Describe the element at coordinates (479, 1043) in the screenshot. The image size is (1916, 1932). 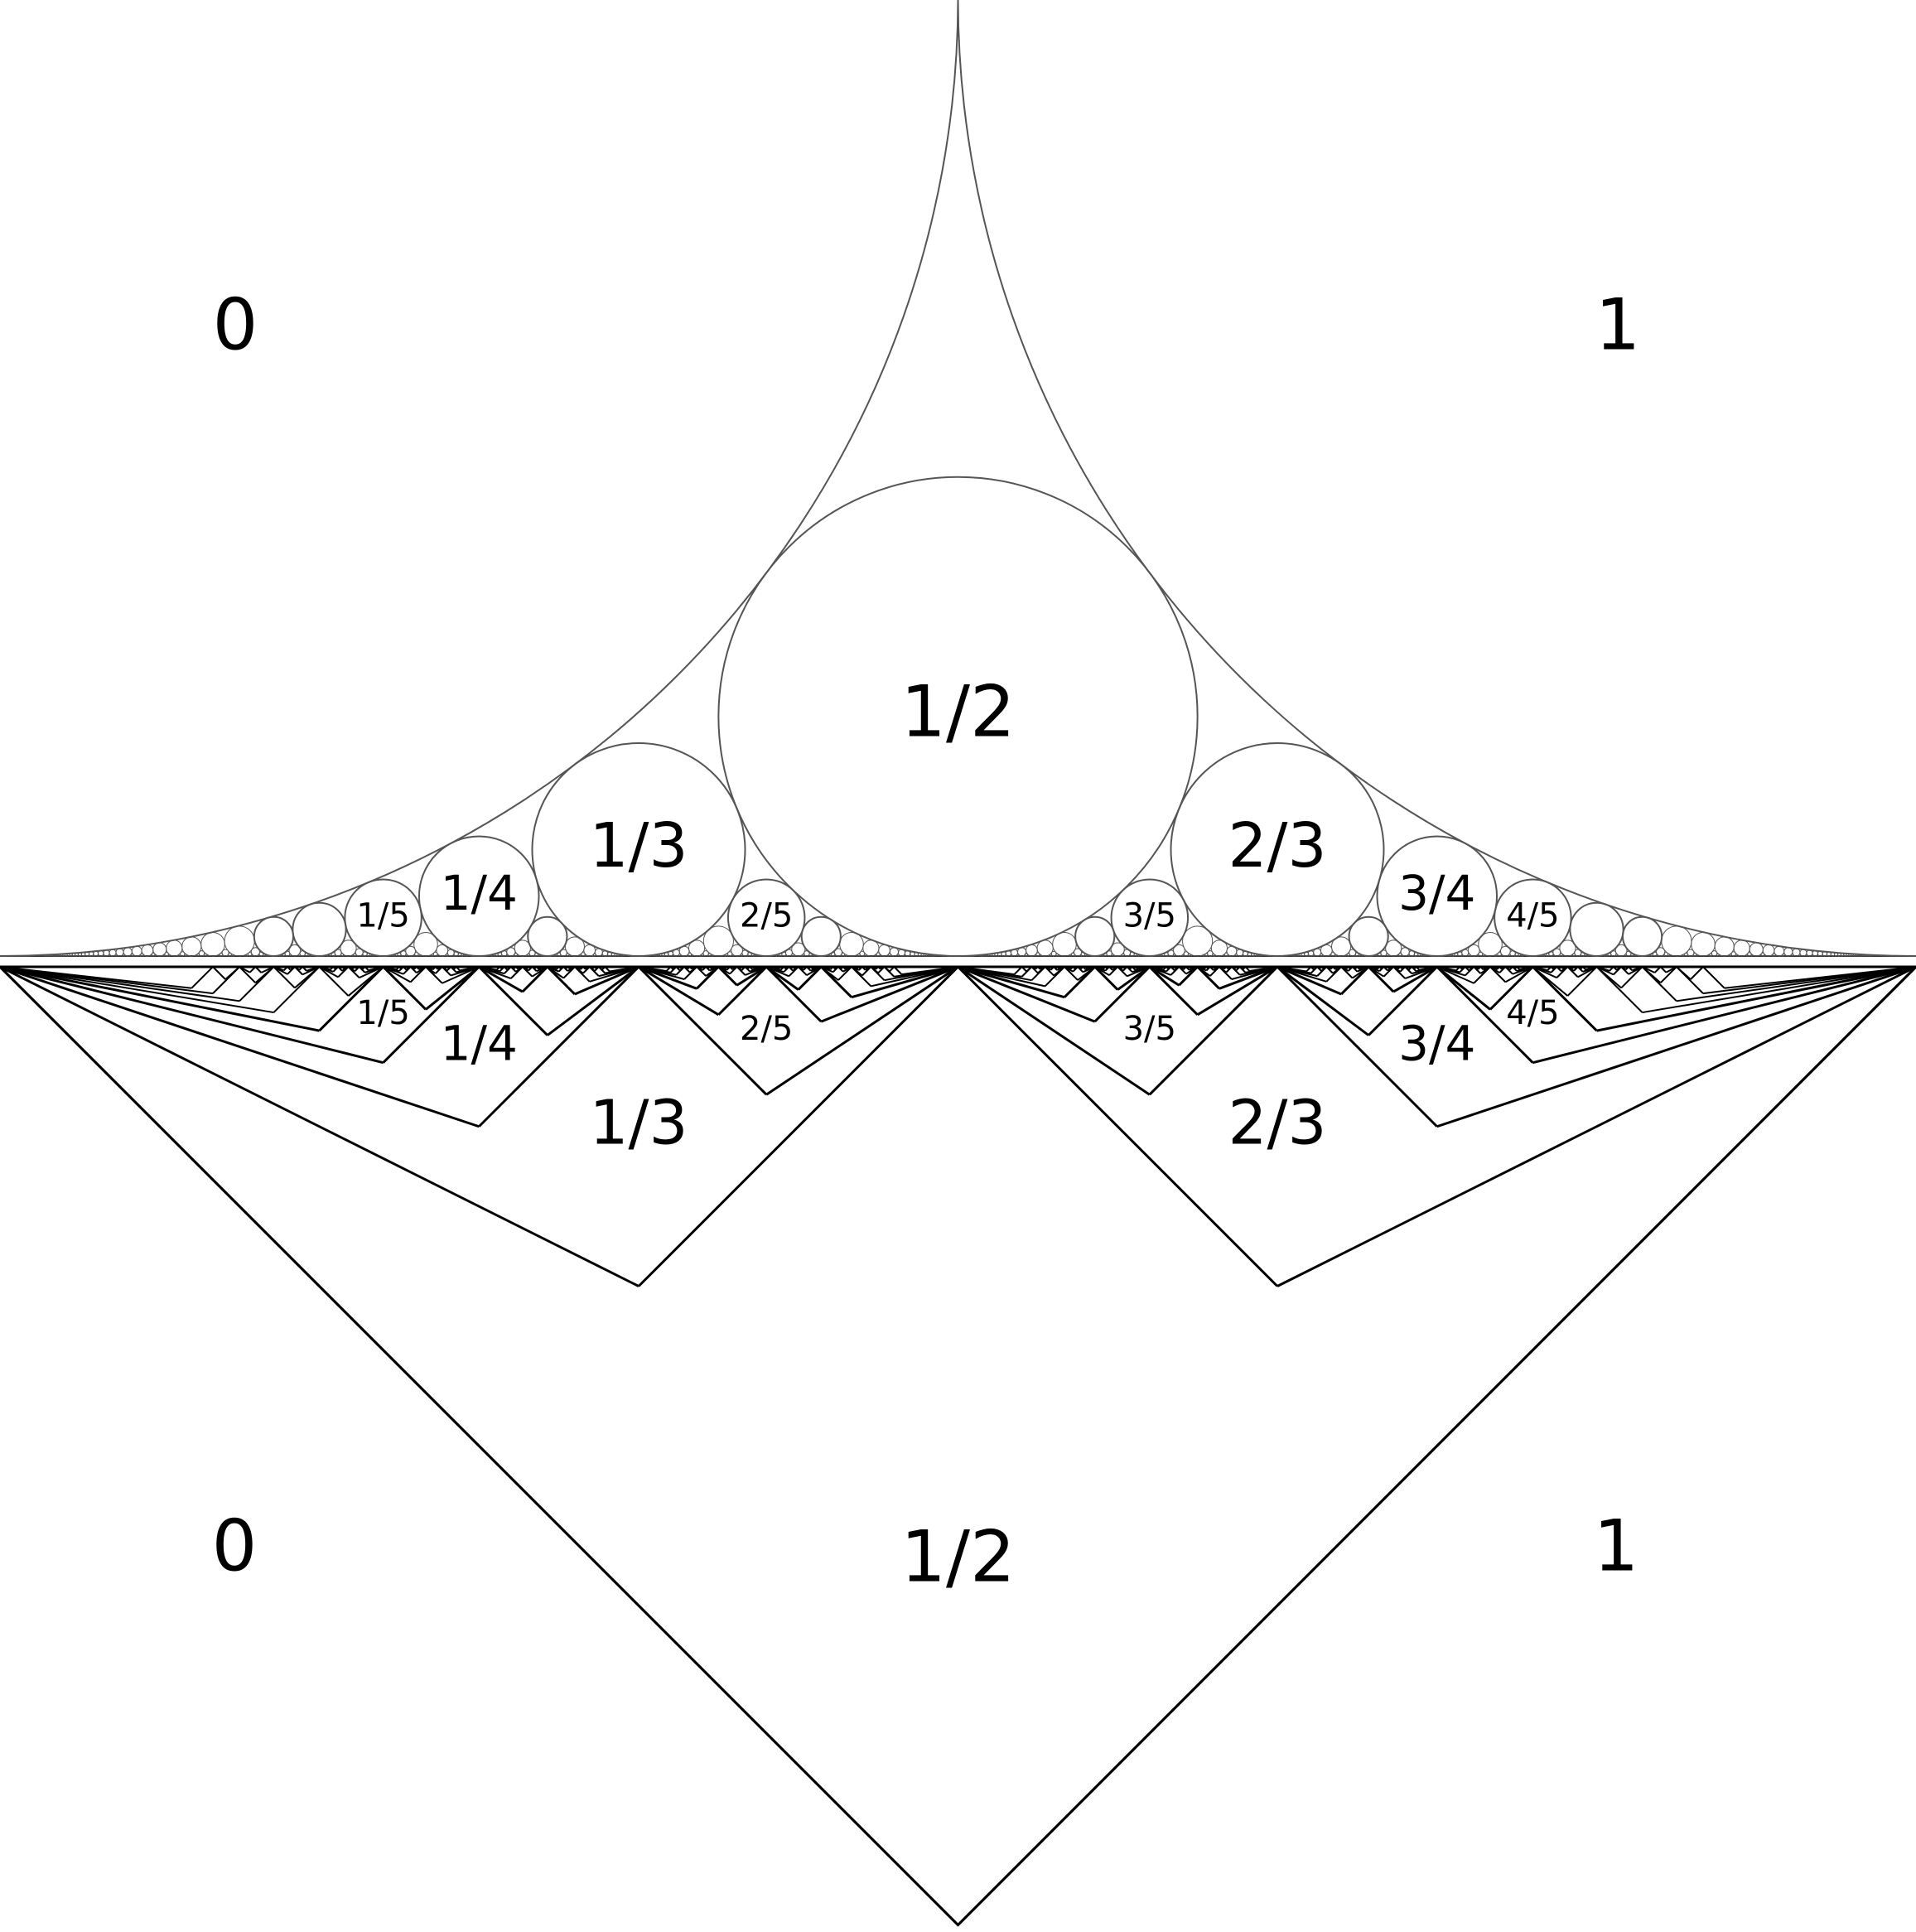
I see `tree-label-1-4: 1/4` at that location.